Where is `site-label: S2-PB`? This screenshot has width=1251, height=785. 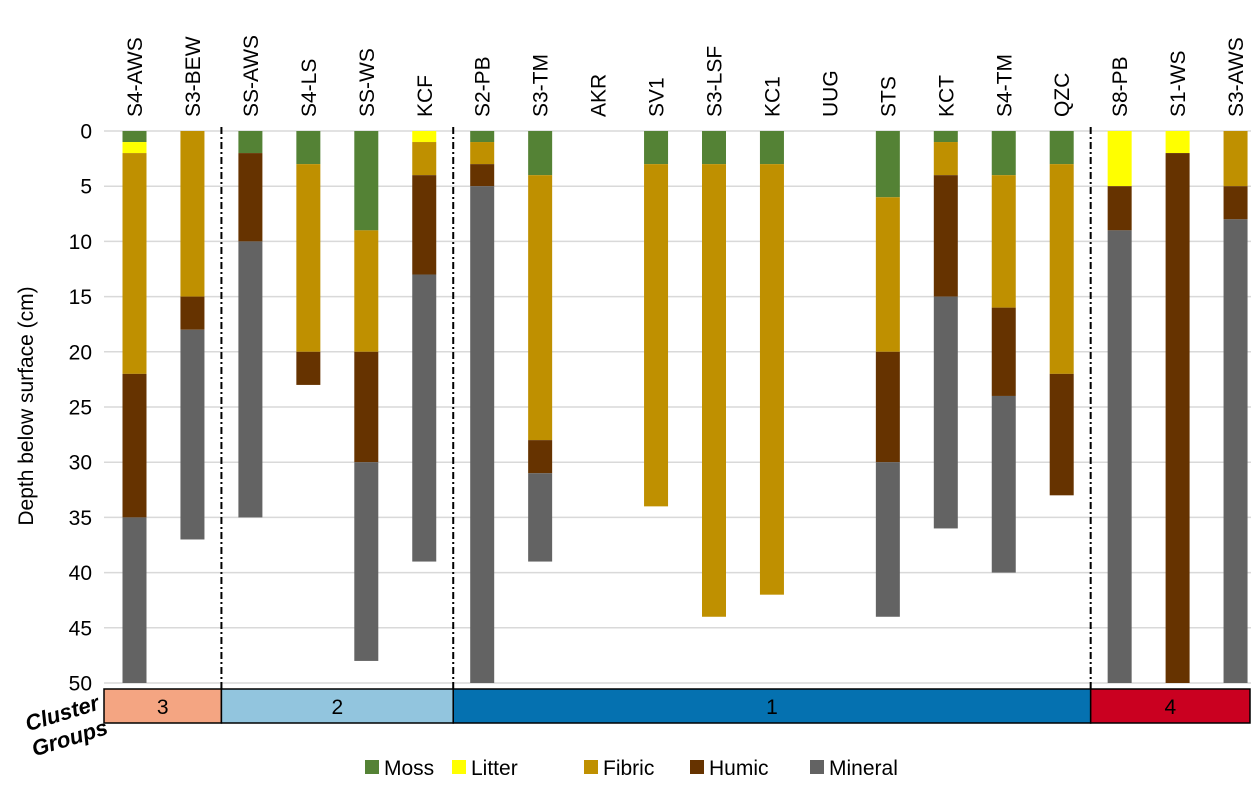 site-label: S2-PB is located at coordinates (483, 86).